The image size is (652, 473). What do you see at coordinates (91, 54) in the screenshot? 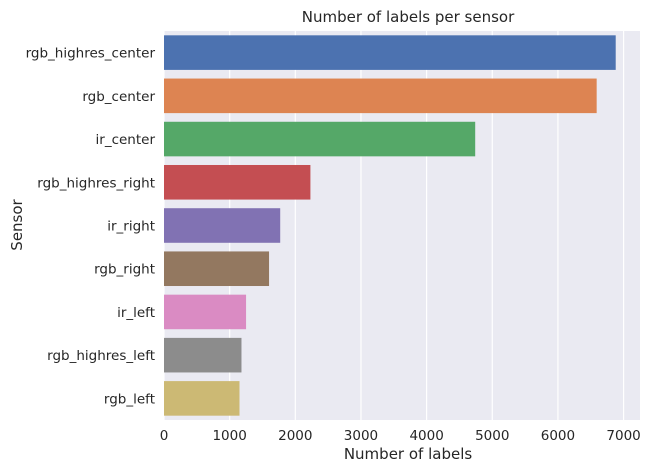
I see `y-tick-label: rgb_highres_center` at bounding box center [91, 54].